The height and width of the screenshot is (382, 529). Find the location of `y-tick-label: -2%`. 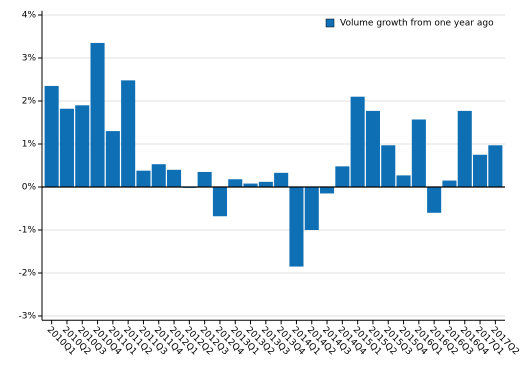

y-tick-label: -2% is located at coordinates (27, 274).